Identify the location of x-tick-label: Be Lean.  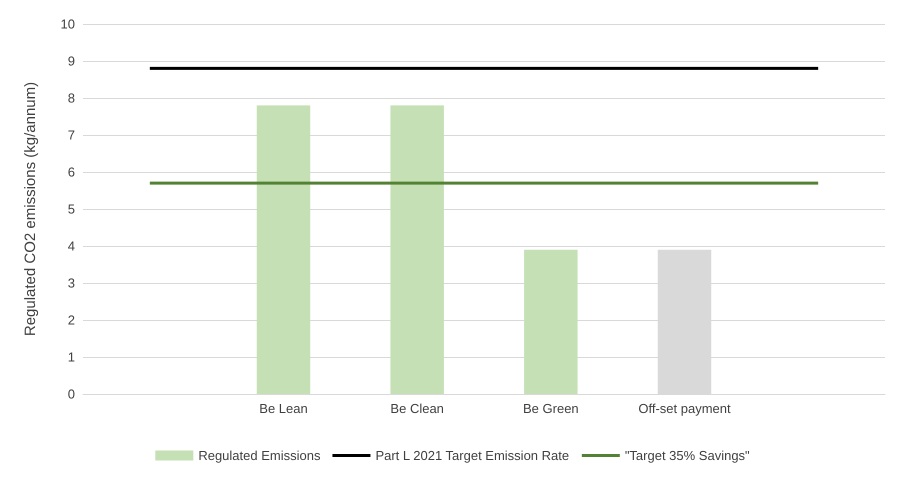
(283, 408).